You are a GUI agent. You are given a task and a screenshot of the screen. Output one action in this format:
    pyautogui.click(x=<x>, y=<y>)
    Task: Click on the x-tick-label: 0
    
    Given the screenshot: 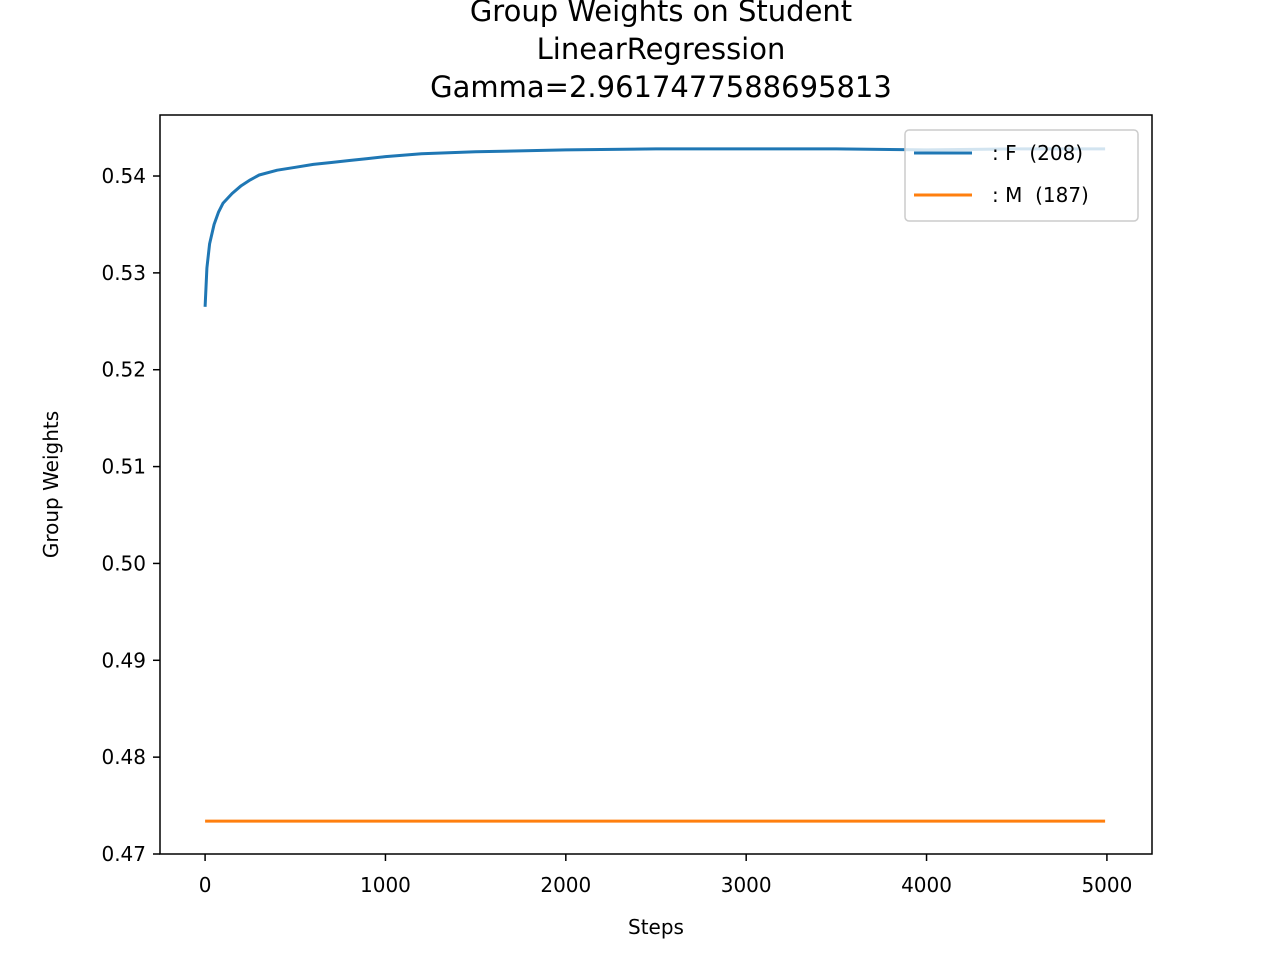 What is the action you would take?
    pyautogui.click(x=205, y=885)
    